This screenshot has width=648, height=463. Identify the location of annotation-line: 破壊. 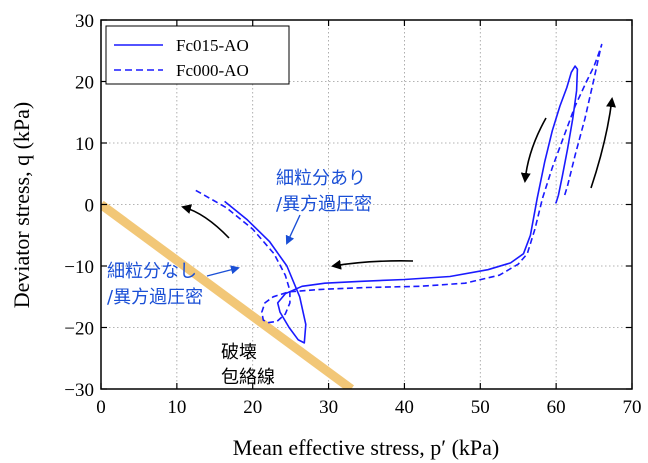
(239, 352).